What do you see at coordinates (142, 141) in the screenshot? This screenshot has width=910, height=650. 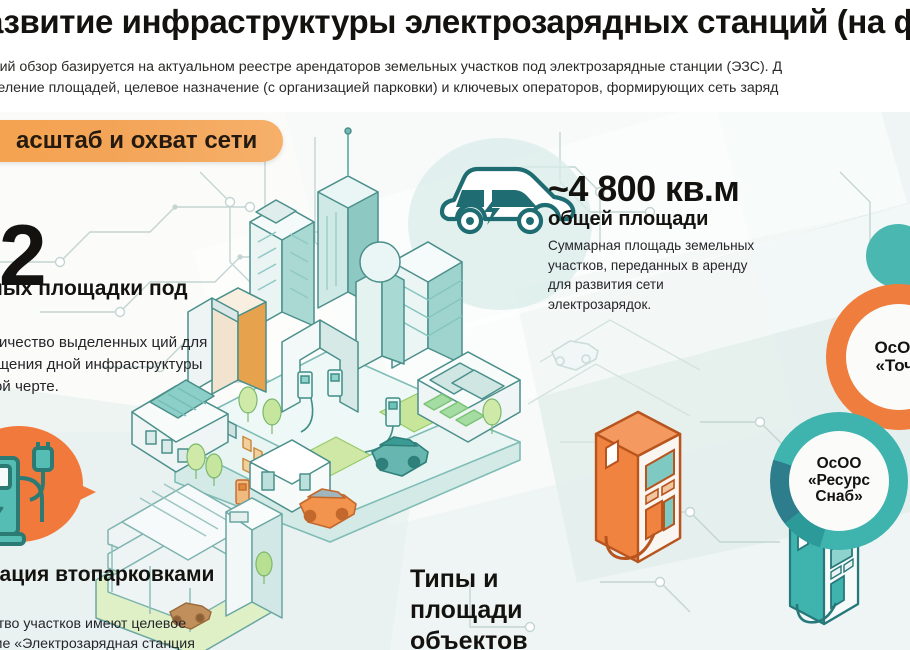 I see `section-badge-scale: асштаб и охват сети` at bounding box center [142, 141].